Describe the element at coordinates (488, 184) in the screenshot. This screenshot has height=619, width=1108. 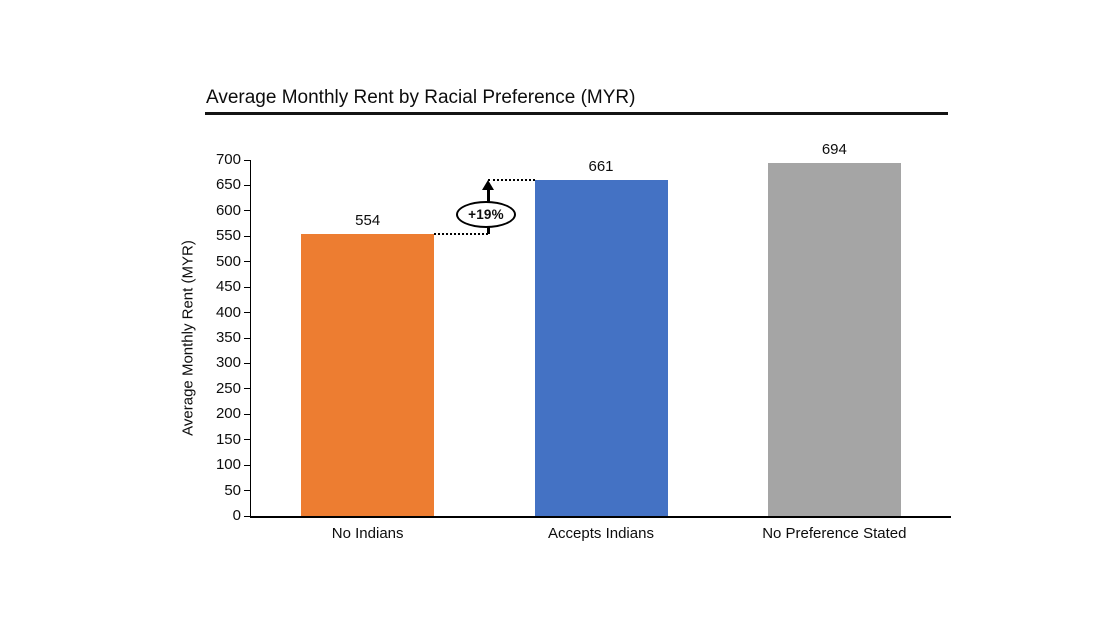
I see `up-arrow-icon` at that location.